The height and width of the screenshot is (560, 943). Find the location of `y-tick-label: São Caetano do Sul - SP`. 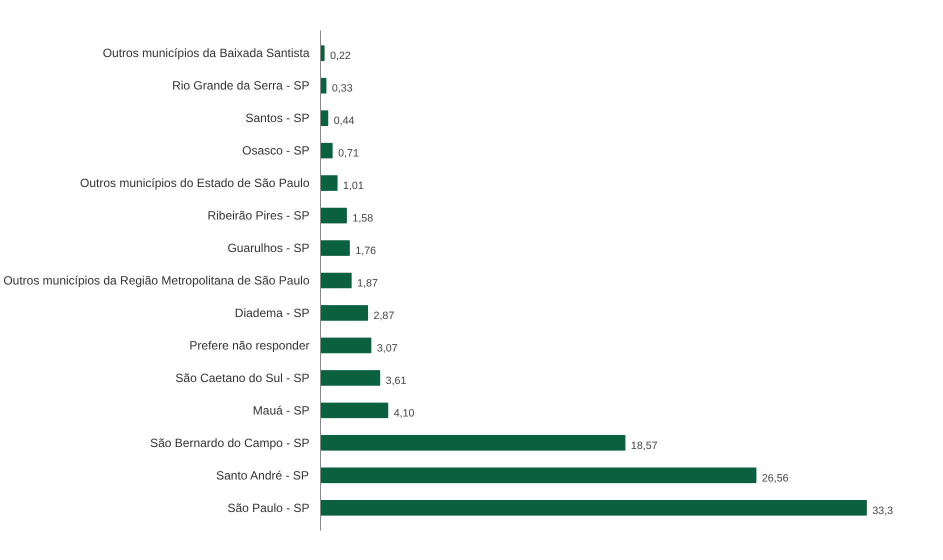

y-tick-label: São Caetano do Sul - SP is located at coordinates (242, 377).